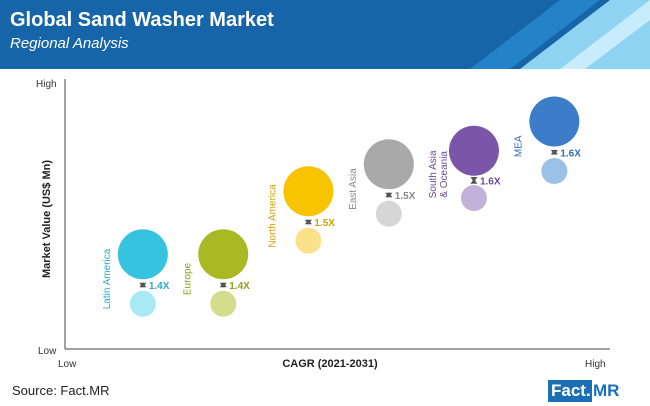 The width and height of the screenshot is (650, 406). What do you see at coordinates (223, 254) in the screenshot?
I see `bubble-large-europe` at bounding box center [223, 254].